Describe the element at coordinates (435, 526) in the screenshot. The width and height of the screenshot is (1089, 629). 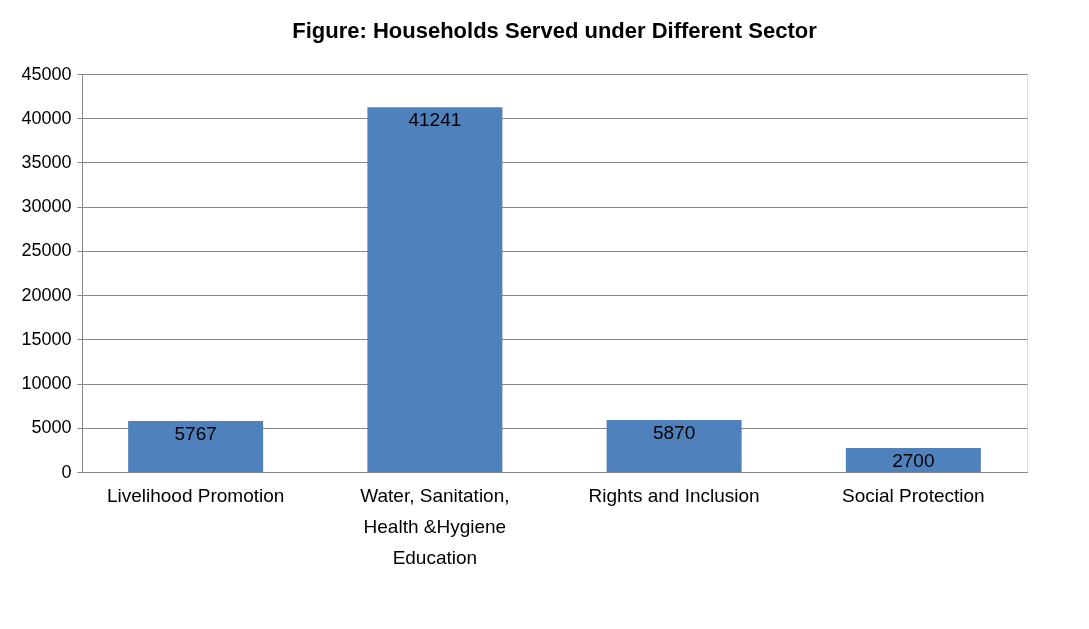
I see `x-tick-label: Water, Sanitation, Health &Hygiene Education` at that location.